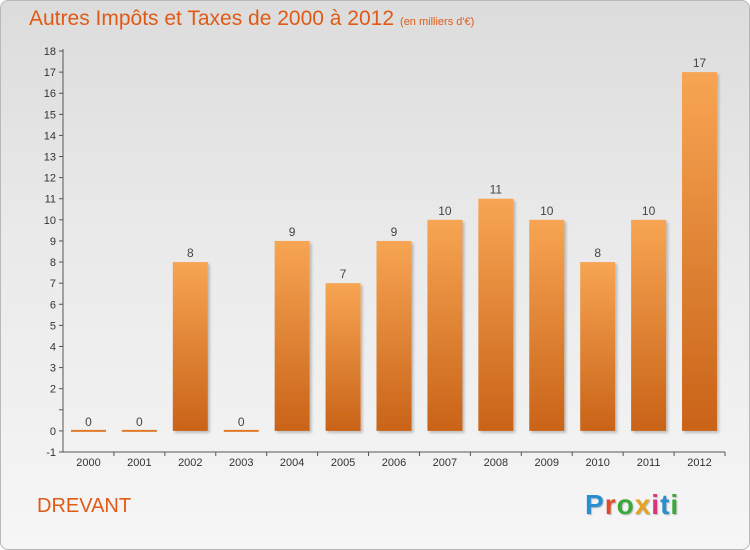 The width and height of the screenshot is (750, 550). What do you see at coordinates (394, 232) in the screenshot?
I see `data-label-2006: 9` at bounding box center [394, 232].